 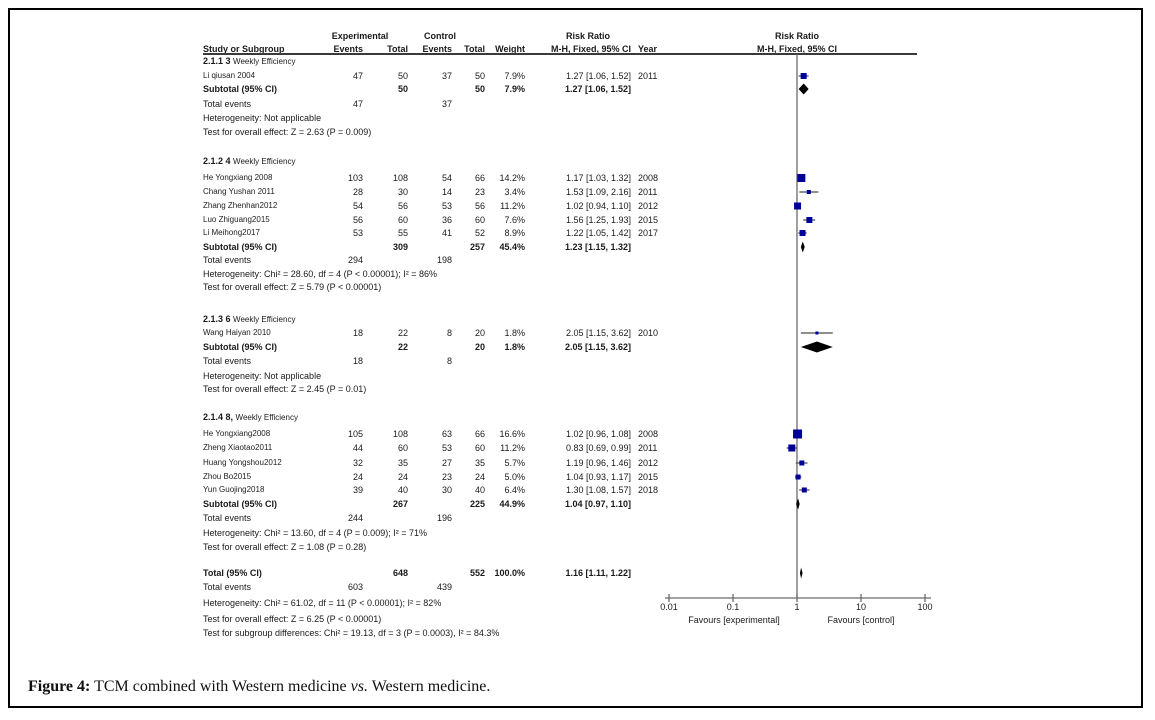 I want to click on study-weight: 16.6%, so click(x=512, y=434).